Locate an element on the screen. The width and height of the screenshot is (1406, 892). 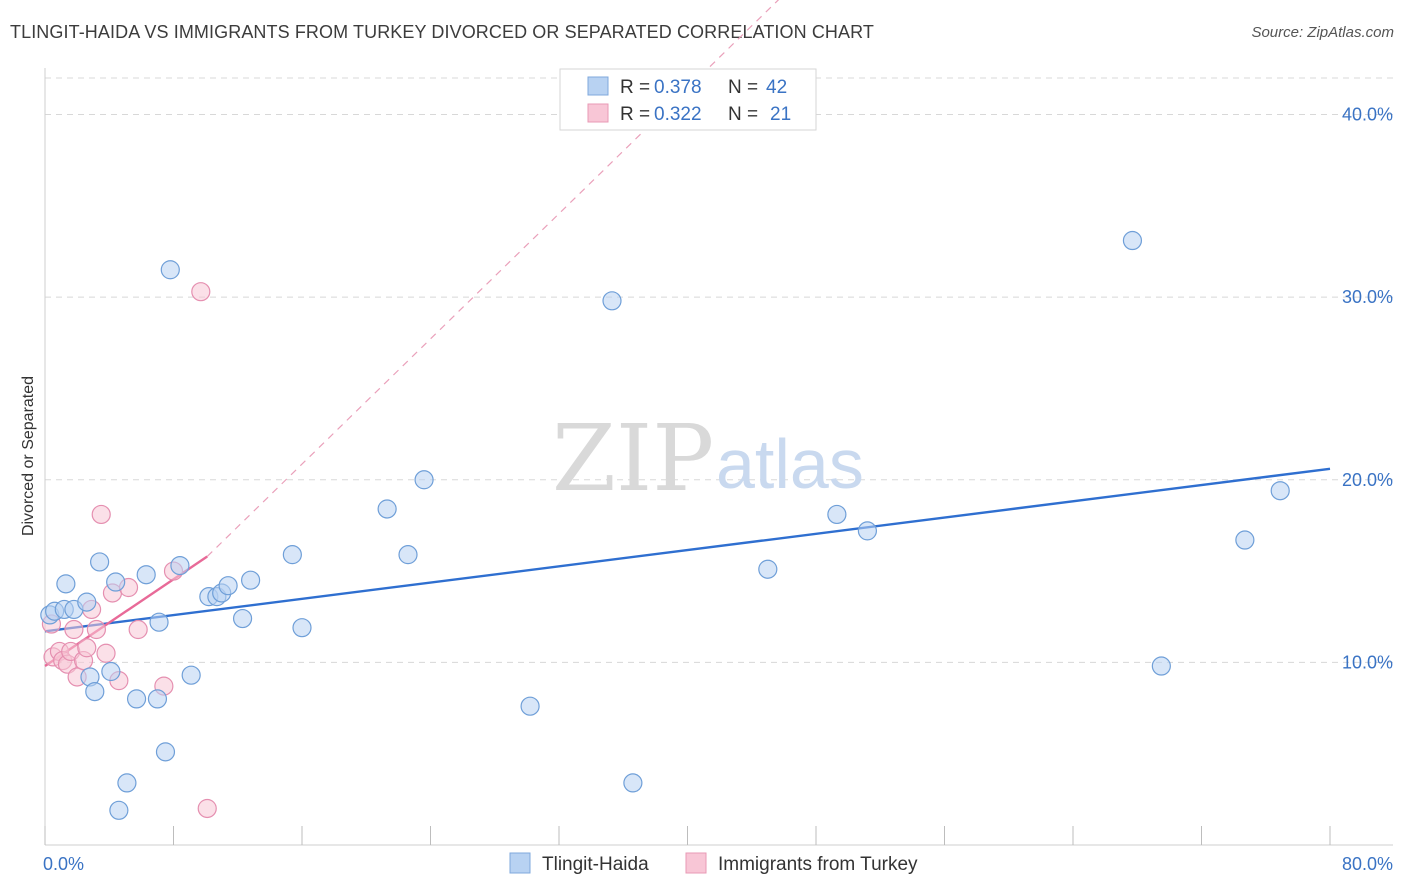
watermark: ZIP atlas is located at coordinates (708, 458).